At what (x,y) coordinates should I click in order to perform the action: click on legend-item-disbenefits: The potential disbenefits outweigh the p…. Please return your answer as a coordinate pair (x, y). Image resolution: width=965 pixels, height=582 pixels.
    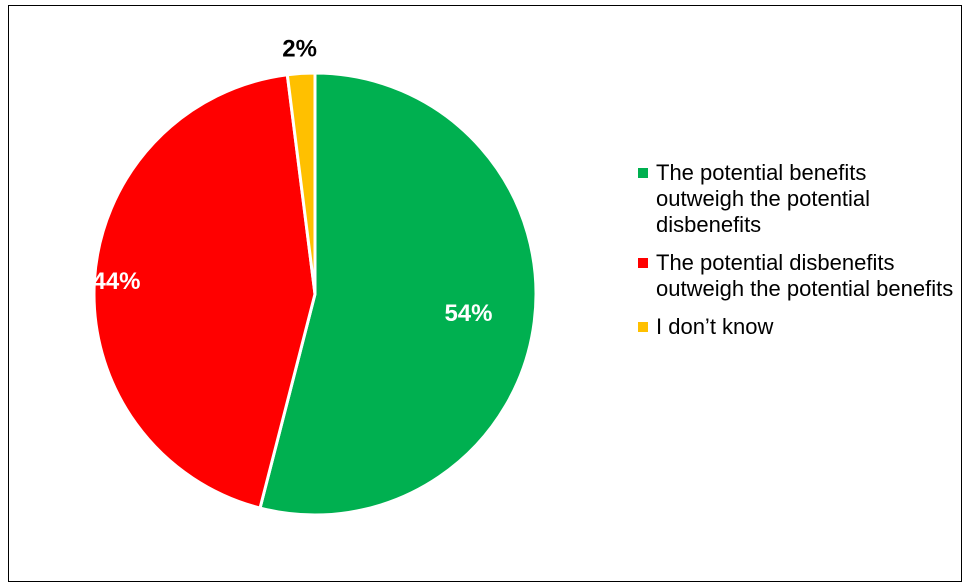
    Looking at the image, I should click on (798, 276).